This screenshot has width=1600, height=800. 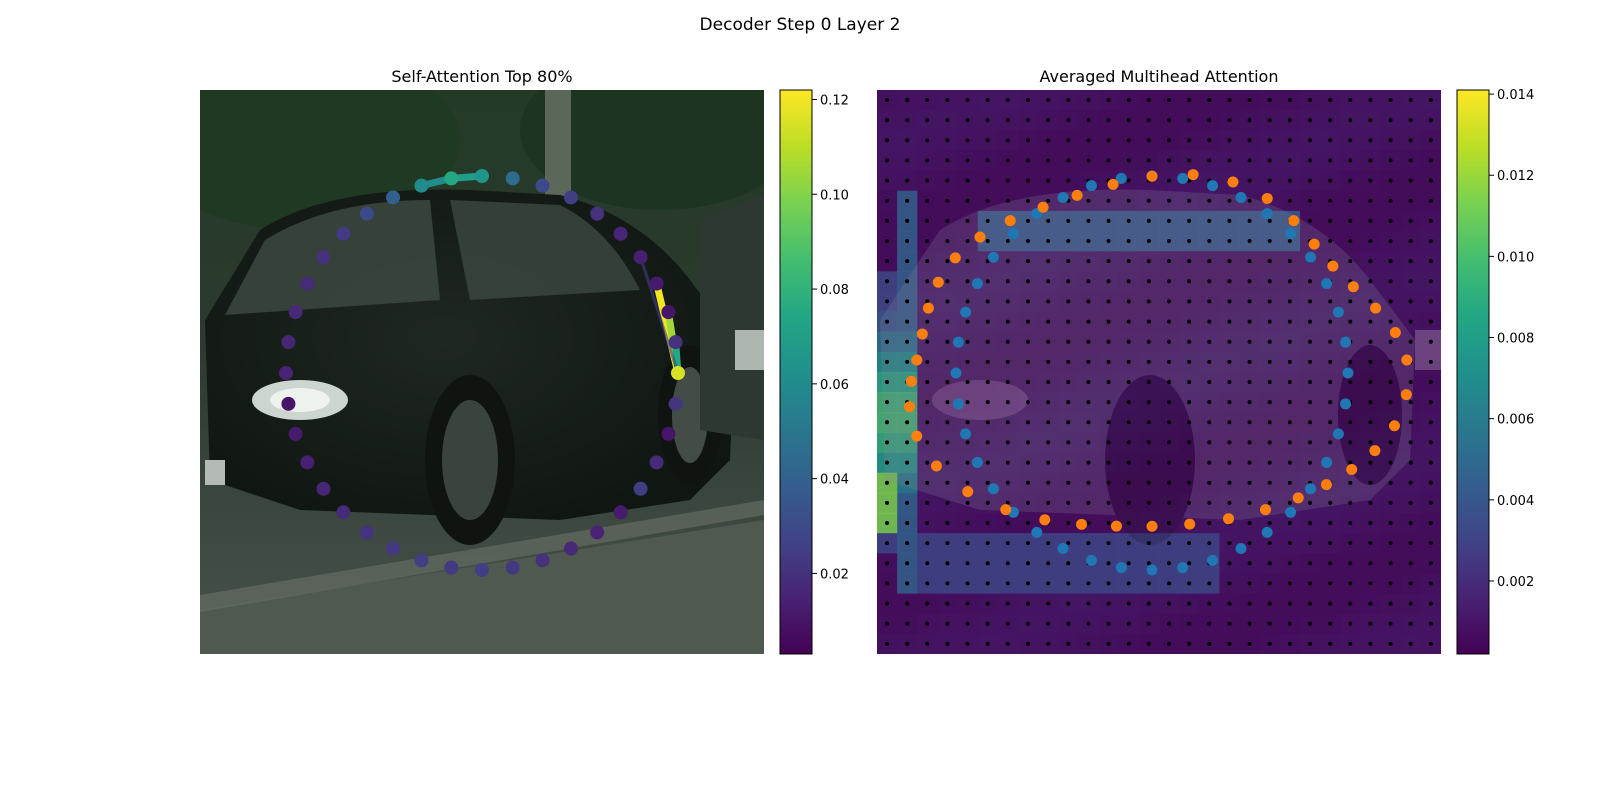 What do you see at coordinates (1515, 420) in the screenshot?
I see `colorbar-tick-label: 0.006` at bounding box center [1515, 420].